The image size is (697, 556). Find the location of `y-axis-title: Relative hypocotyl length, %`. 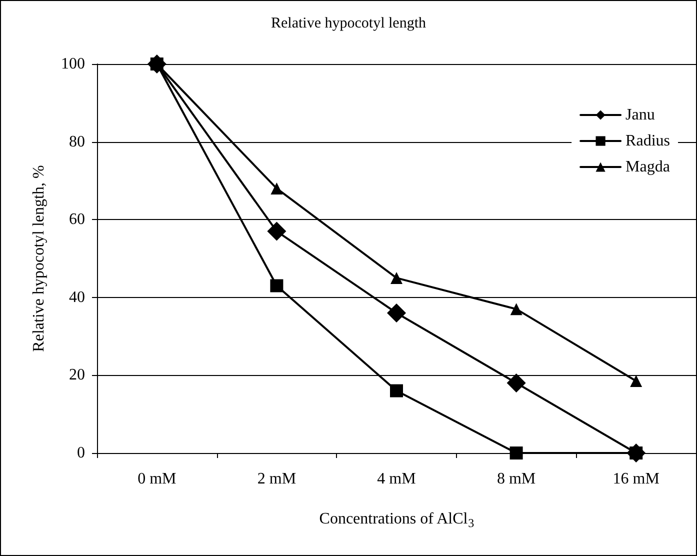

y-axis-title: Relative hypocotyl length, % is located at coordinates (39, 258).